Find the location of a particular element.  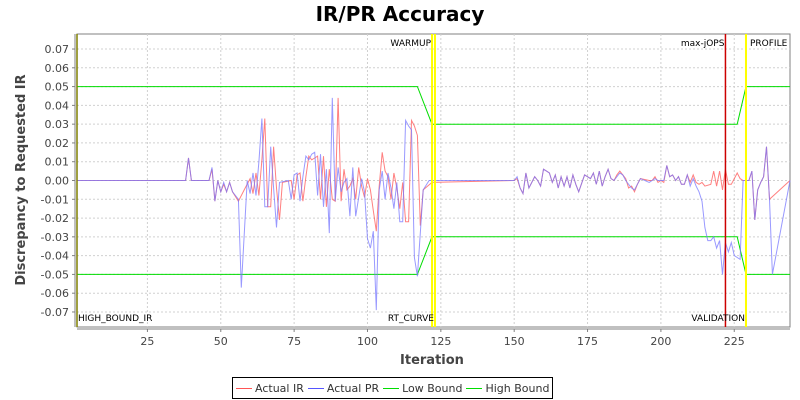

y-tick-label: -0.03 is located at coordinates (55, 237).